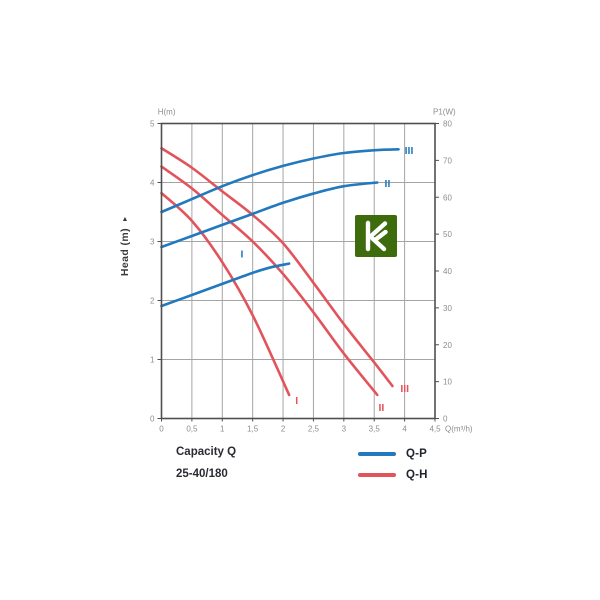  I want to click on legend-label: Q-H, so click(417, 475).